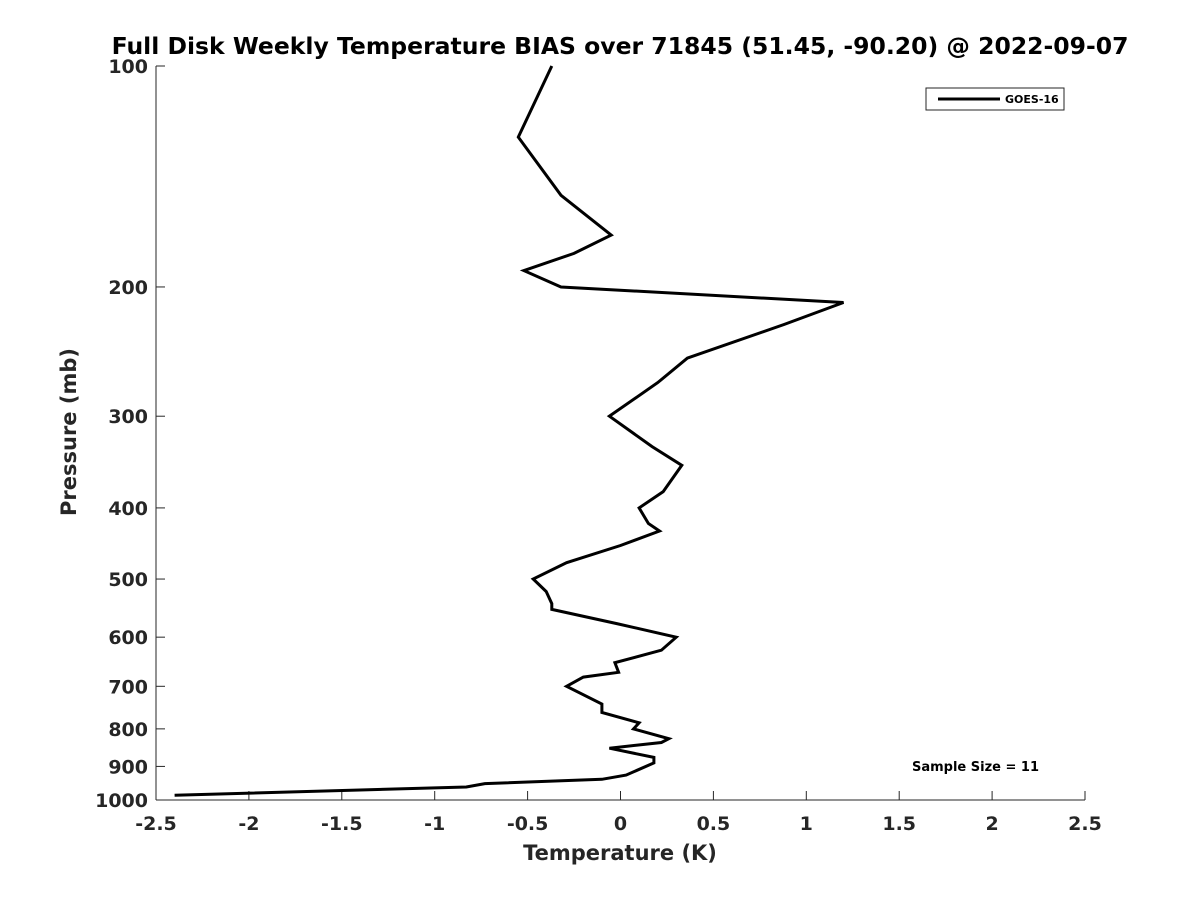 This screenshot has width=1200, height=904. What do you see at coordinates (714, 824) in the screenshot?
I see `x-tick-label: 0.5` at bounding box center [714, 824].